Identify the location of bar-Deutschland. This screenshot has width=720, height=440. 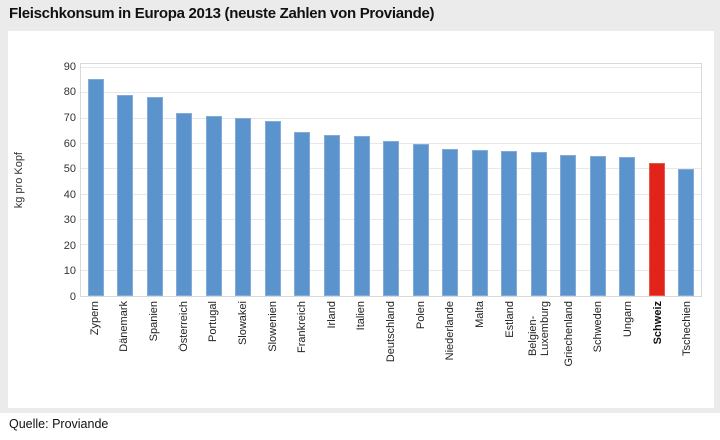
(391, 218).